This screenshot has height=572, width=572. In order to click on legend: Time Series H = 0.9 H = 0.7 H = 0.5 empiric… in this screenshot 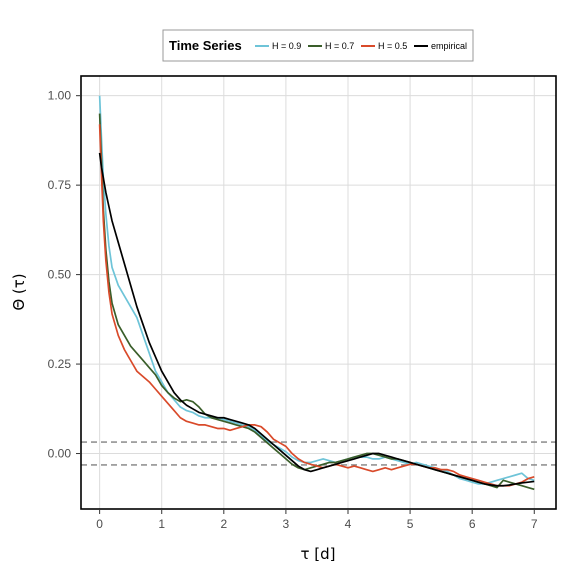, I will do `click(318, 45)`.